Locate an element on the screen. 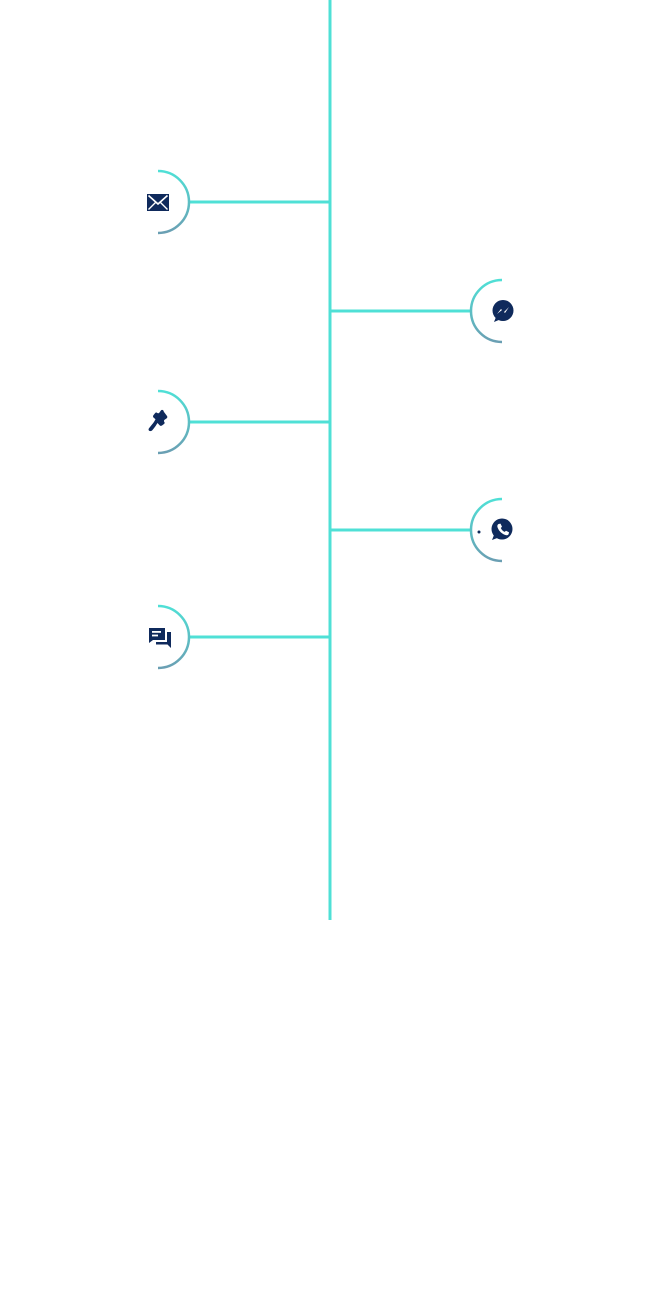  phone-icon is located at coordinates (158, 420).